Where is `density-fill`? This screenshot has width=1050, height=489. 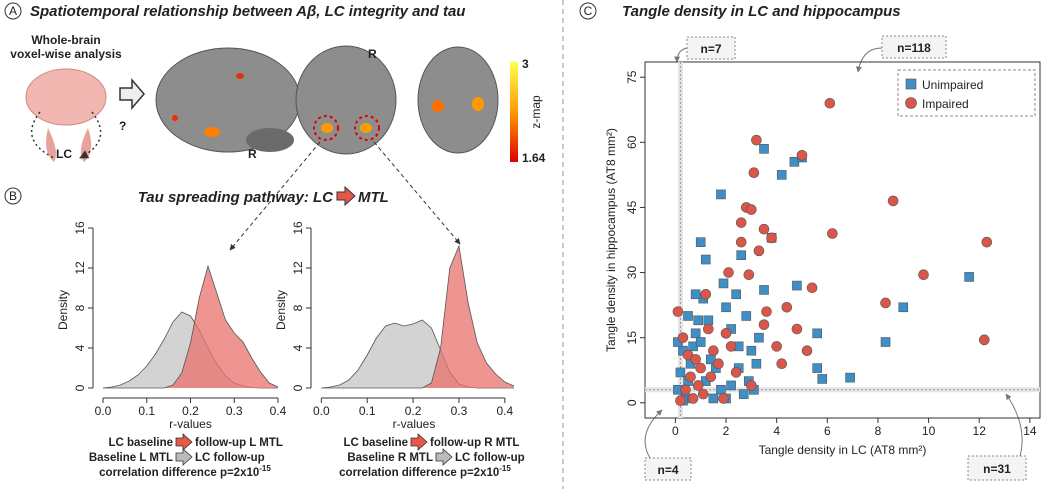 density-fill is located at coordinates (417, 317).